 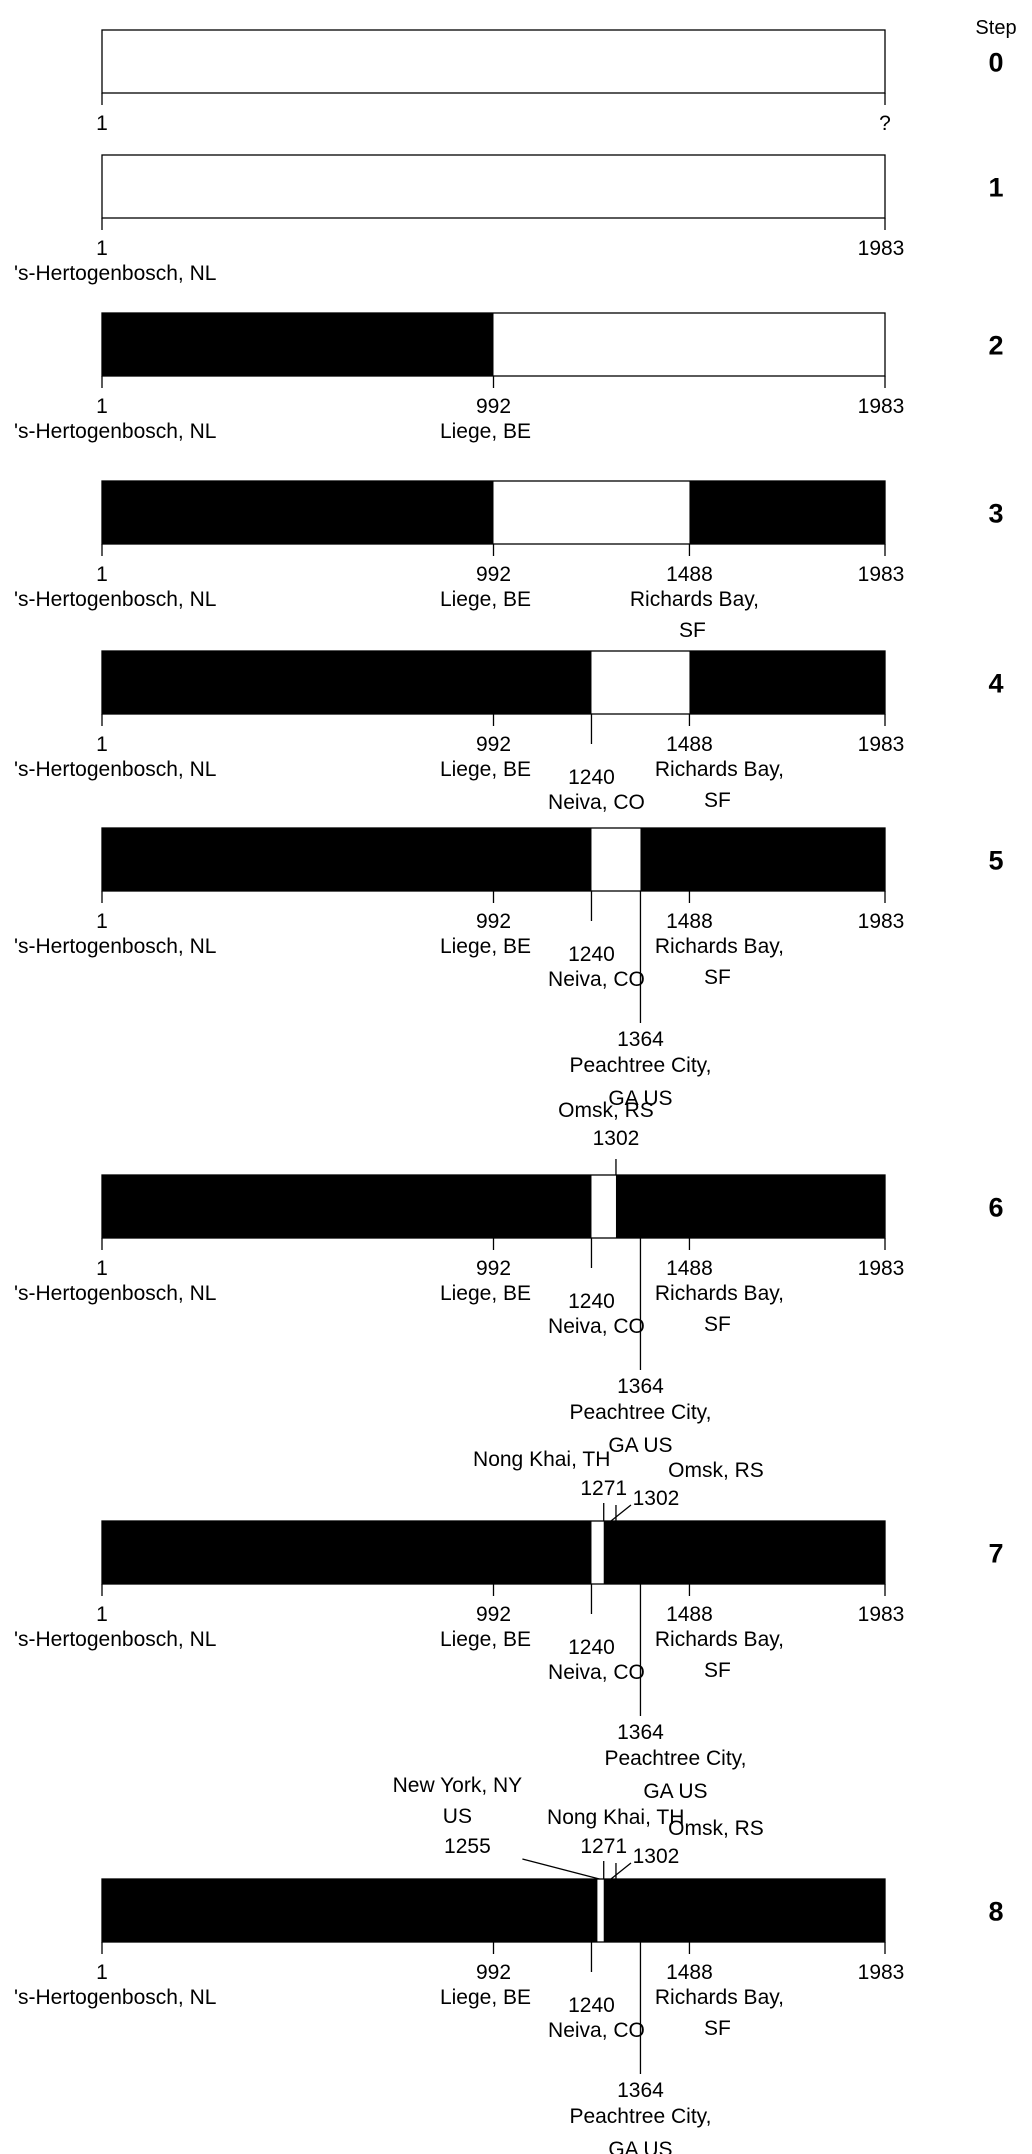 I want to click on marker-value: 1255, so click(x=467, y=1846).